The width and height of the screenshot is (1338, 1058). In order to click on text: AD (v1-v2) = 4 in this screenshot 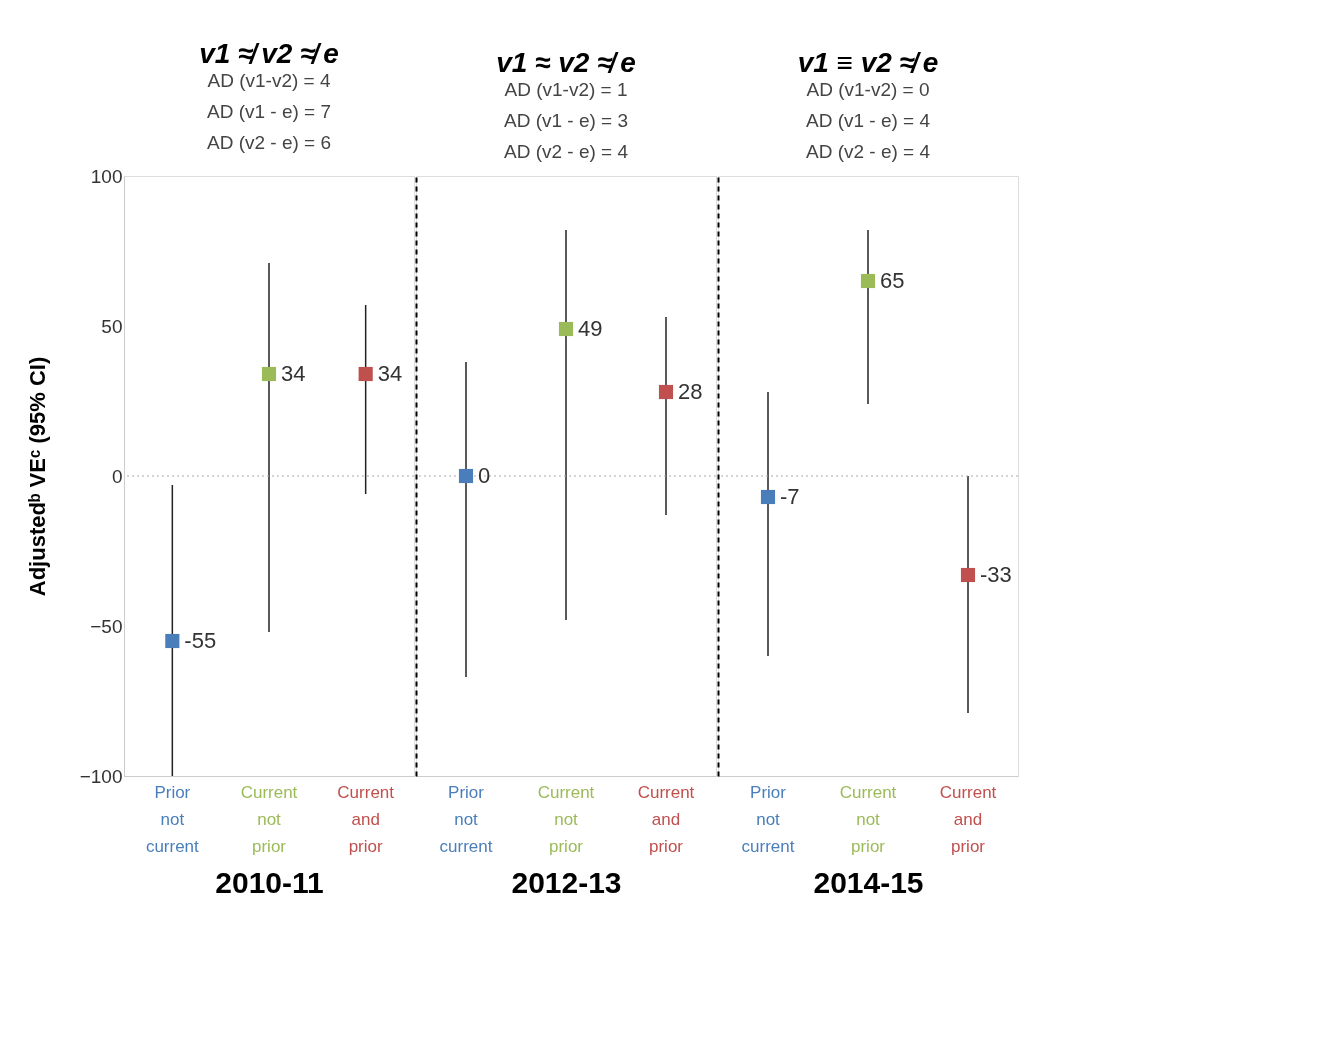, I will do `click(269, 80)`.